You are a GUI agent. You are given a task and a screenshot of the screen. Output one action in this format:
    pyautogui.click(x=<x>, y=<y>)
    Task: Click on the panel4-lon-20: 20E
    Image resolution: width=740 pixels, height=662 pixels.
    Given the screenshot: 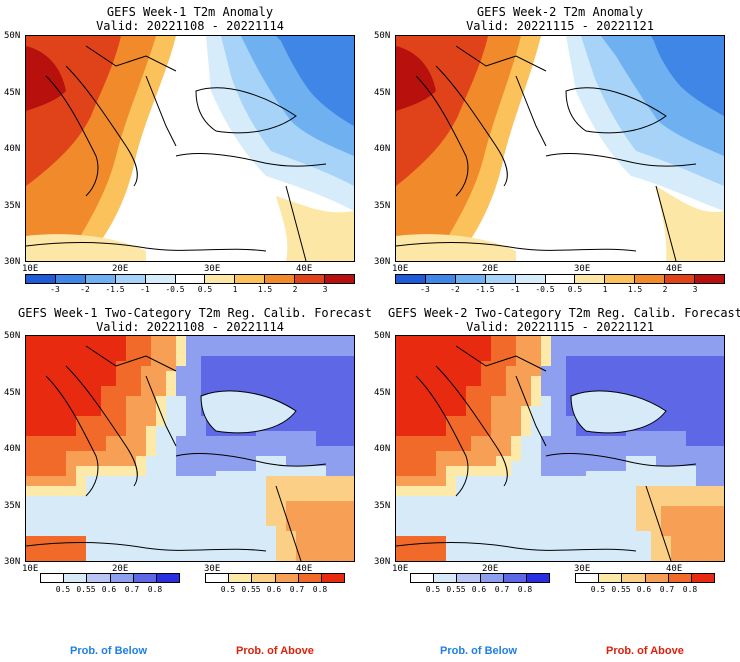 What is the action you would take?
    pyautogui.click(x=490, y=569)
    